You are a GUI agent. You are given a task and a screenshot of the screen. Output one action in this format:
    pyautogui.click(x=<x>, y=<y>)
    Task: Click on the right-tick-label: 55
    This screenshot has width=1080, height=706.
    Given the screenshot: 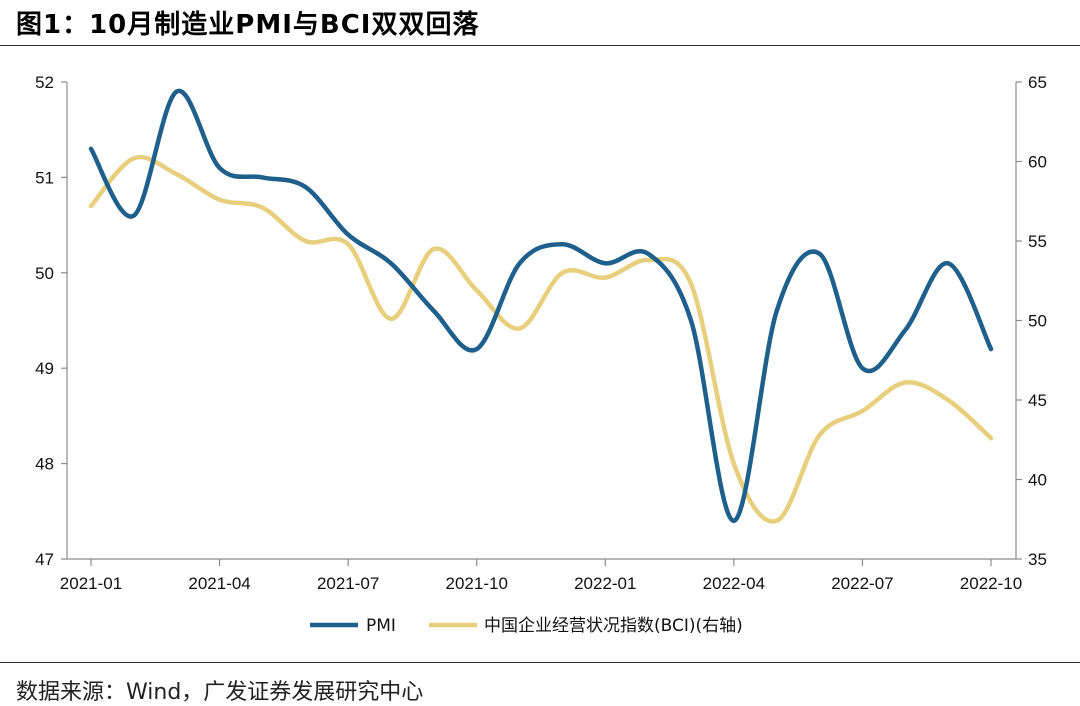 What is the action you would take?
    pyautogui.click(x=1037, y=241)
    